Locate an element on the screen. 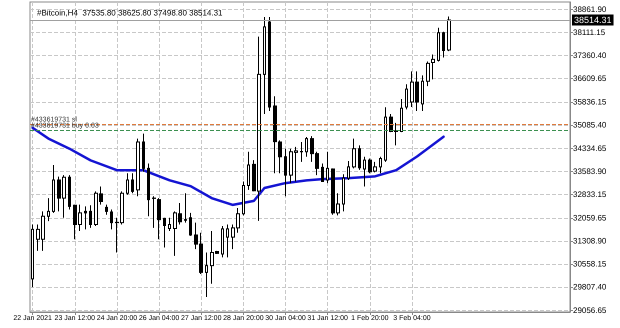 The image size is (620, 328). y-tick-label: 32833.15 is located at coordinates (590, 194).